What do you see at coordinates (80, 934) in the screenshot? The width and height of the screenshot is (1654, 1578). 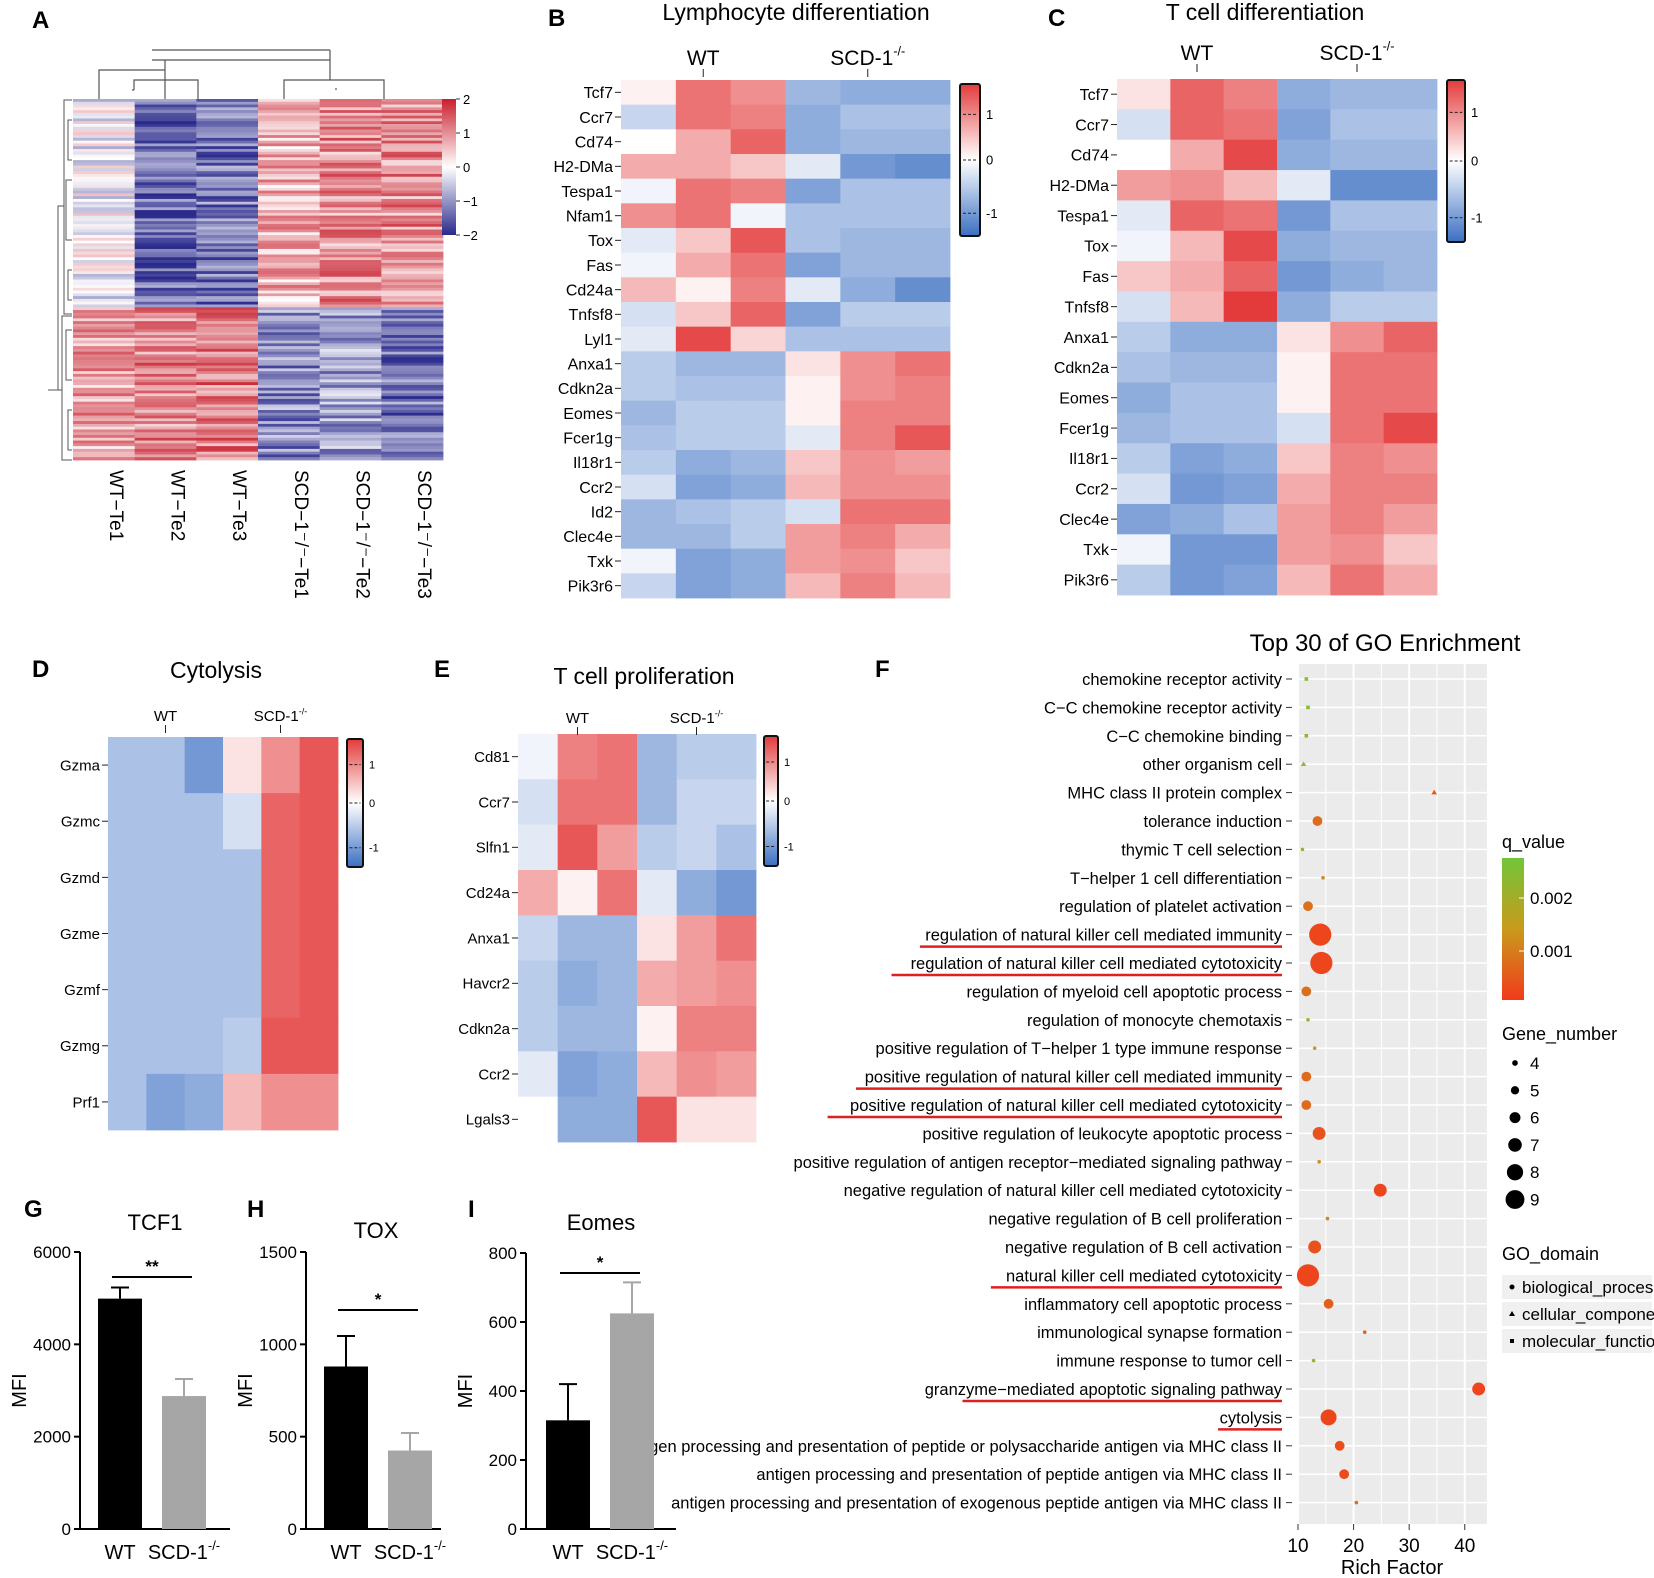 I see `row-label: Gzme` at bounding box center [80, 934].